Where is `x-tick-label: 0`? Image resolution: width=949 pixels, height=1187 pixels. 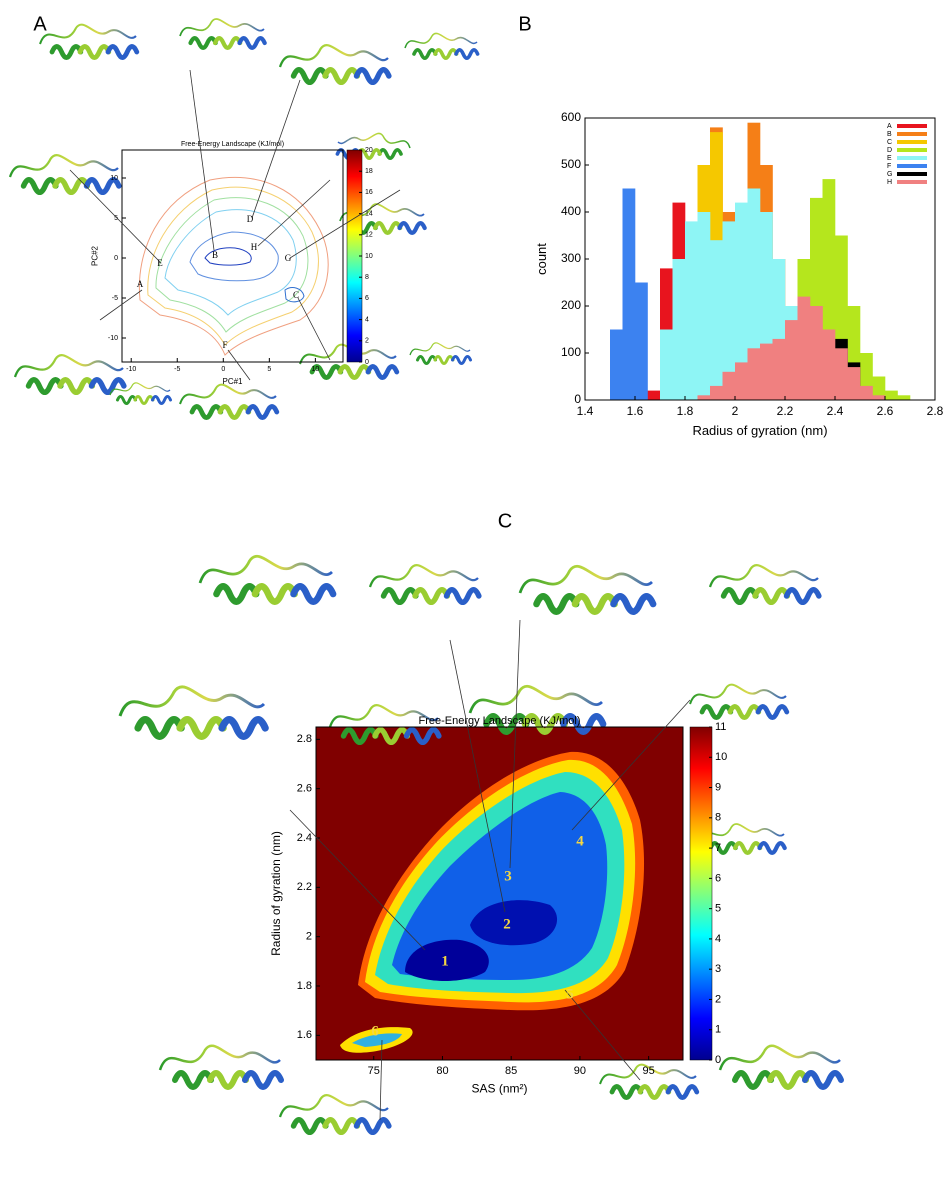
x-tick-label: 0 is located at coordinates (223, 369).